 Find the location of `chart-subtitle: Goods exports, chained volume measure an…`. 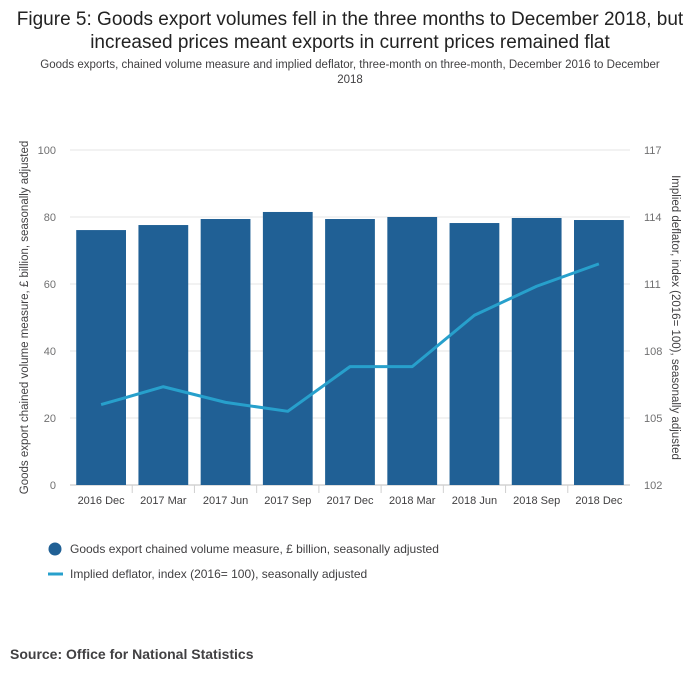

chart-subtitle: Goods exports, chained volume measure an… is located at coordinates (350, 72).